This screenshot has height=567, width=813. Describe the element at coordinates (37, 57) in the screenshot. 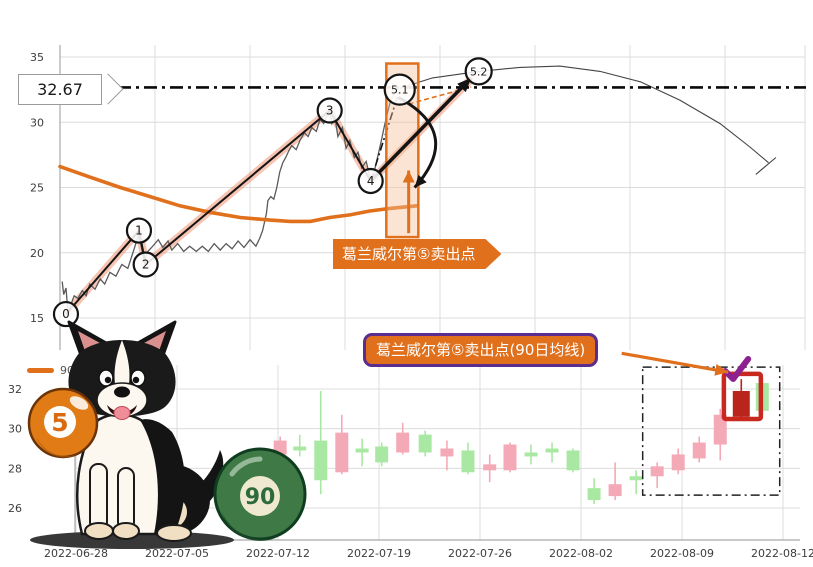

I see `svg-text: 35` at that location.